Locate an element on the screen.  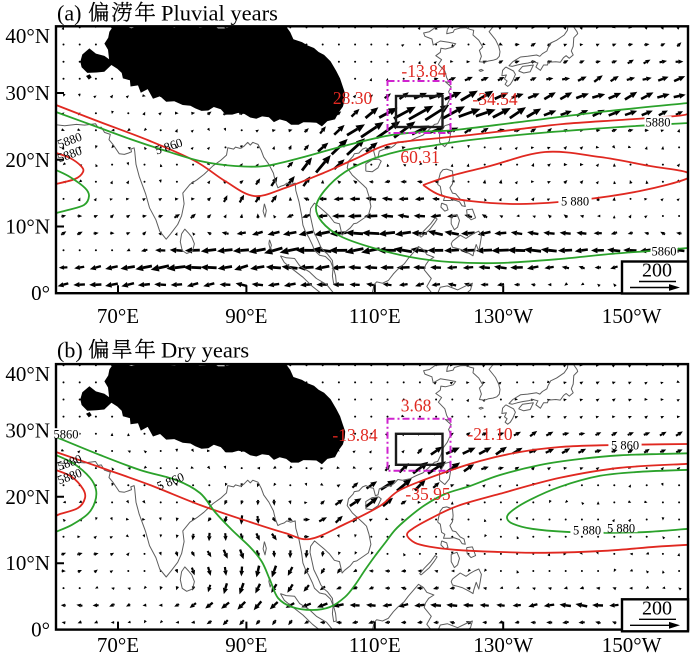
svg-text: 28.30 is located at coordinates (353, 98).